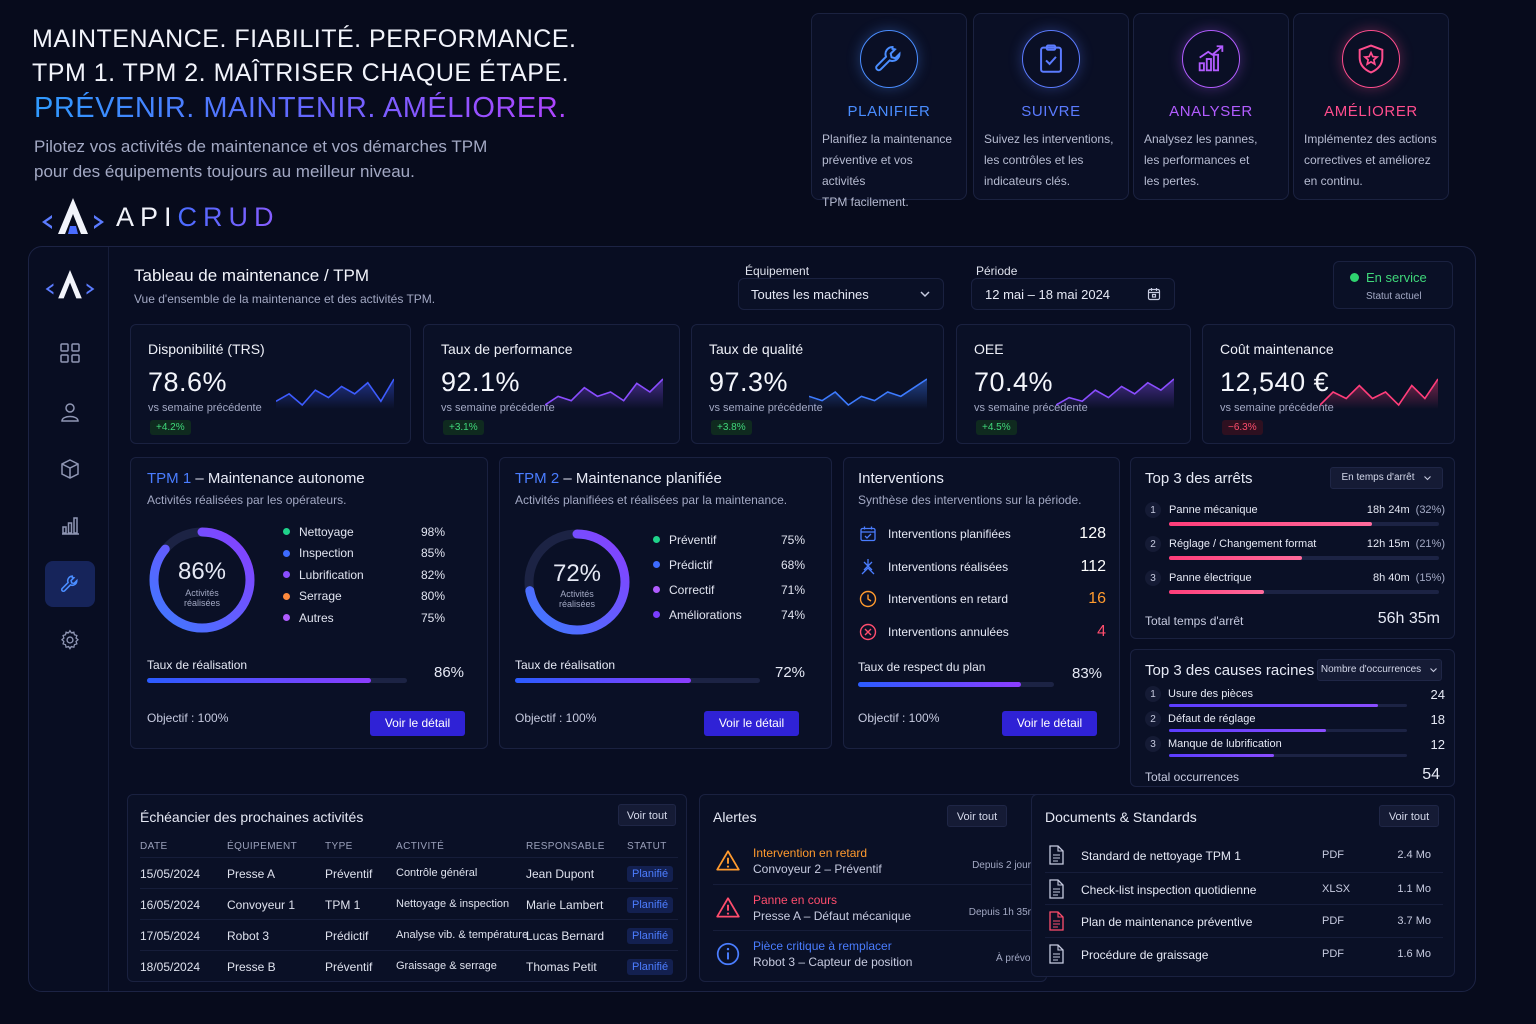 The height and width of the screenshot is (1024, 1536). Describe the element at coordinates (432, 596) in the screenshot. I see `legend-value: 80%` at that location.